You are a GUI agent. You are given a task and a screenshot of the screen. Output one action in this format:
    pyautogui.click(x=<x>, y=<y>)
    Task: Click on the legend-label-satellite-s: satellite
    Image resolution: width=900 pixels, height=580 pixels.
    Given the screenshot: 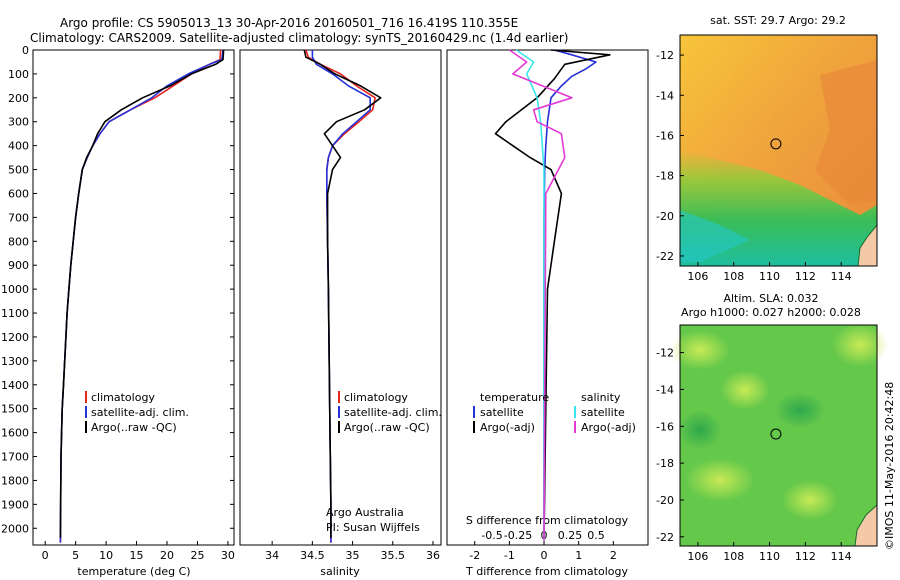 What is the action you would take?
    pyautogui.click(x=603, y=412)
    